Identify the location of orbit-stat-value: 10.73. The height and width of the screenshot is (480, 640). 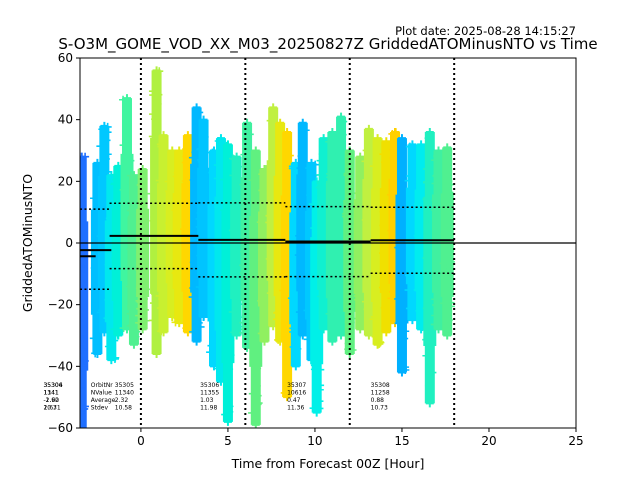
(379, 408).